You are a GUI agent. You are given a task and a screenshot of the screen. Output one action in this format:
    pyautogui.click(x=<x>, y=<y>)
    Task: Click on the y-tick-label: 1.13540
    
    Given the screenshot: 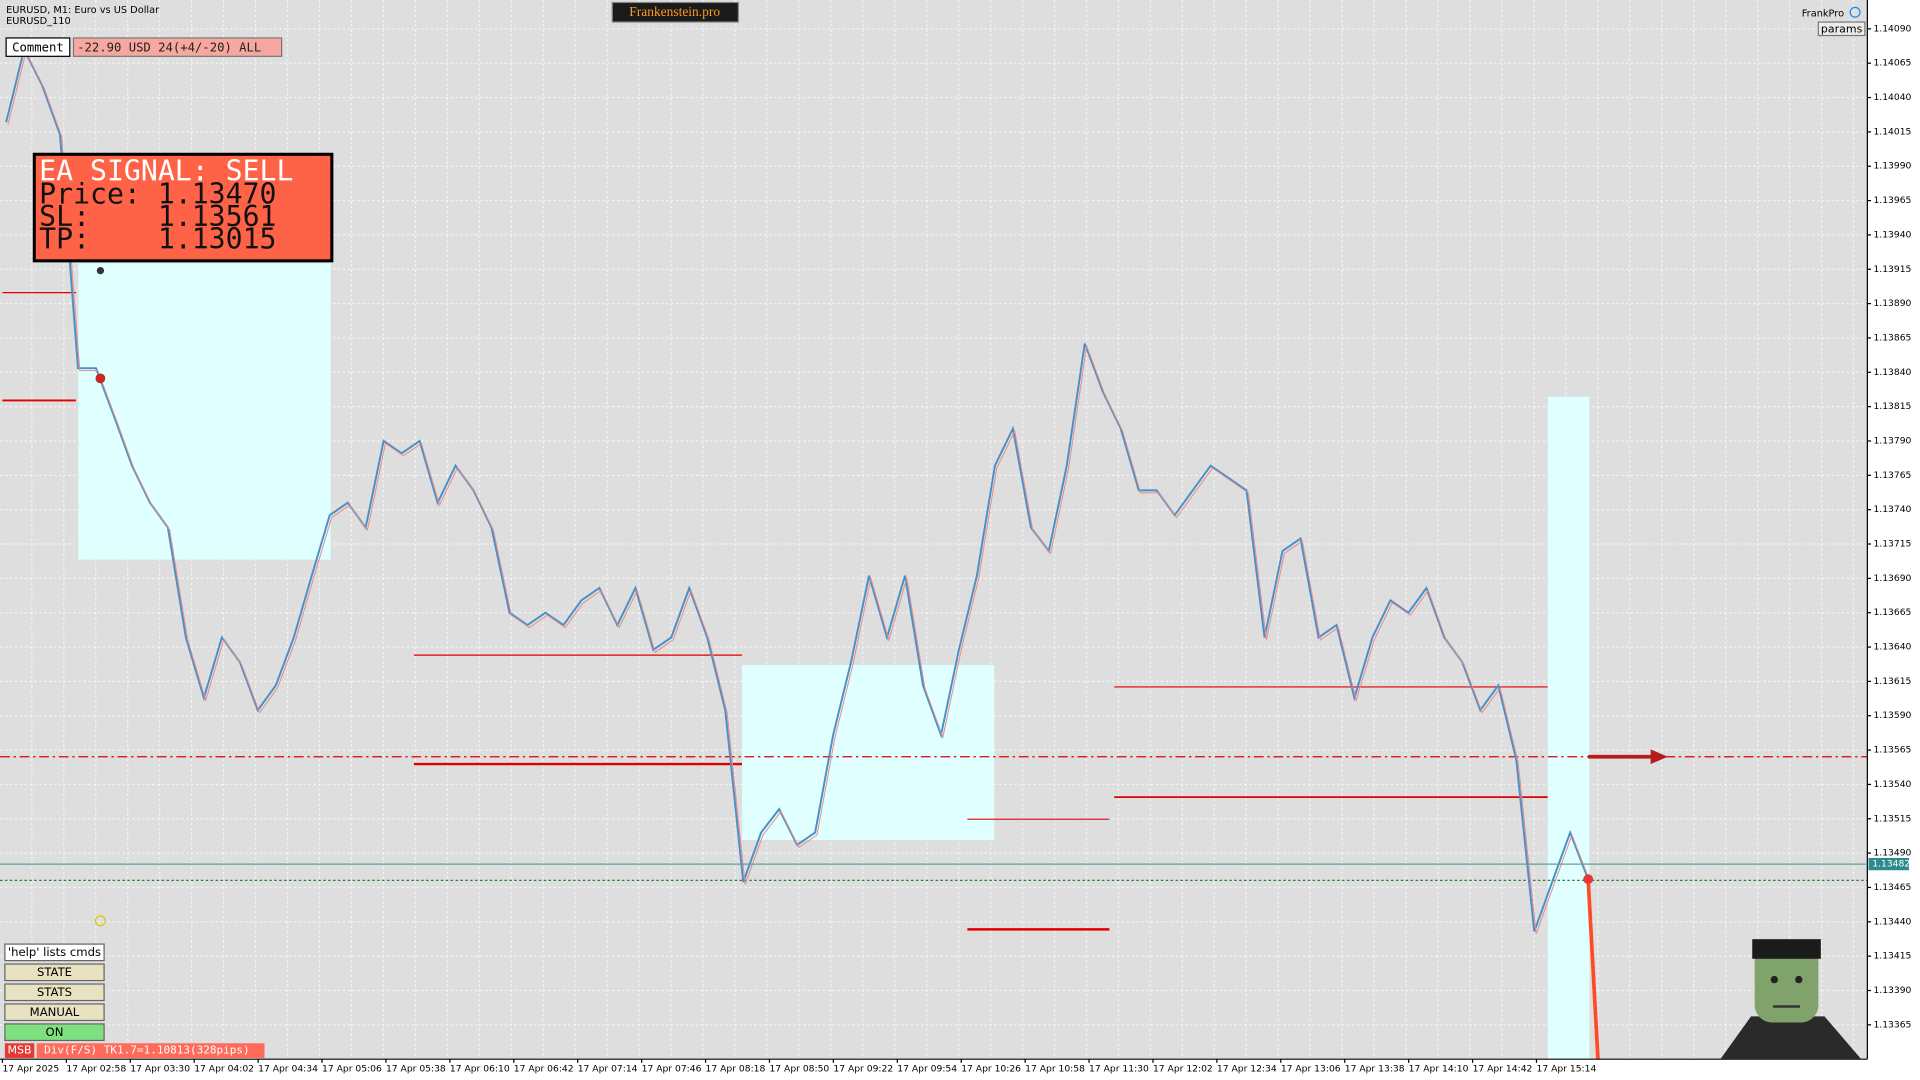 What is the action you would take?
    pyautogui.click(x=1892, y=784)
    